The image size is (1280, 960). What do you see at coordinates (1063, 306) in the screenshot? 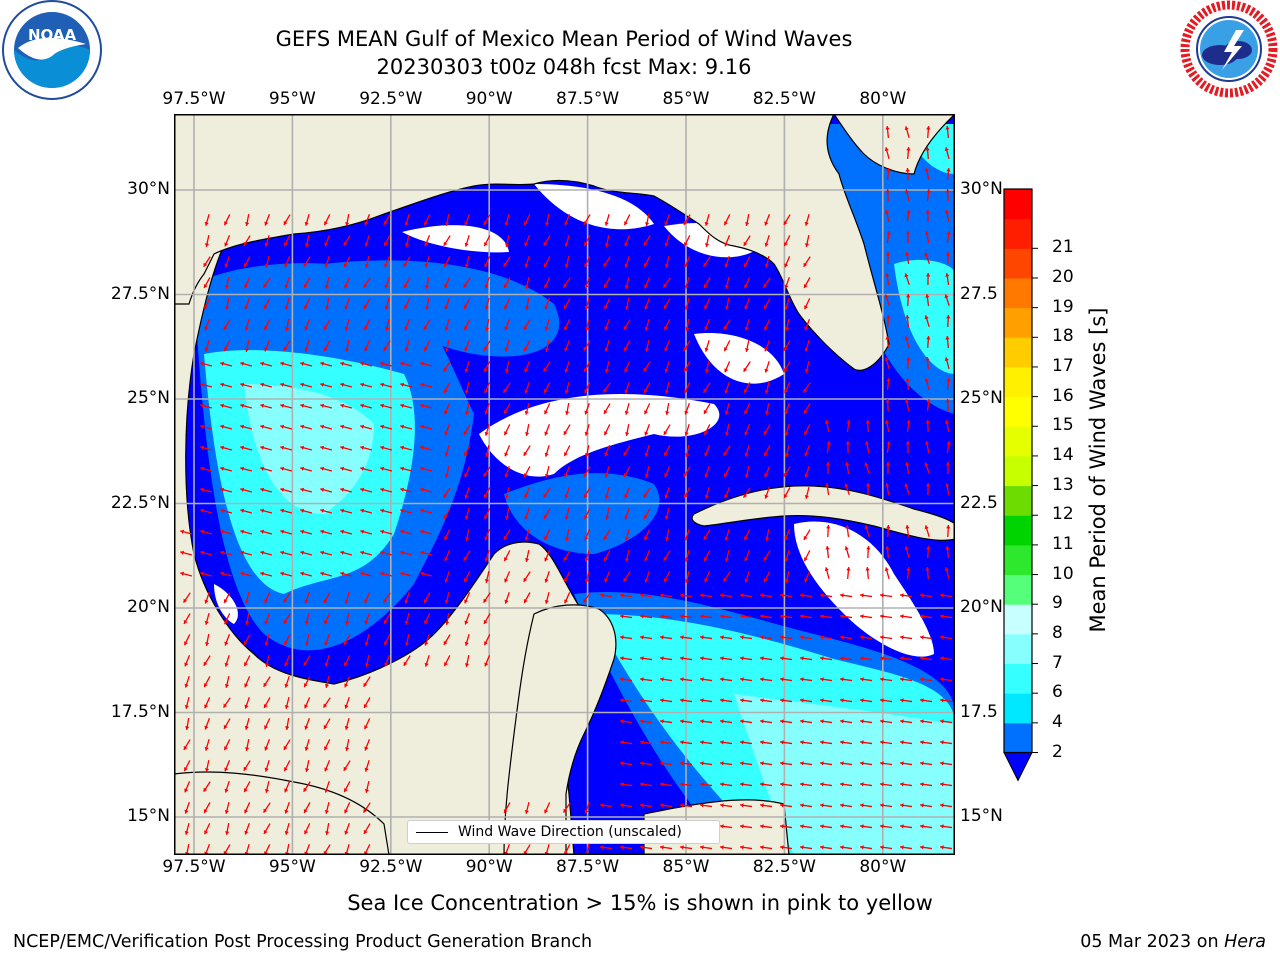
I see `colorbar-tick-label: 19` at bounding box center [1063, 306].